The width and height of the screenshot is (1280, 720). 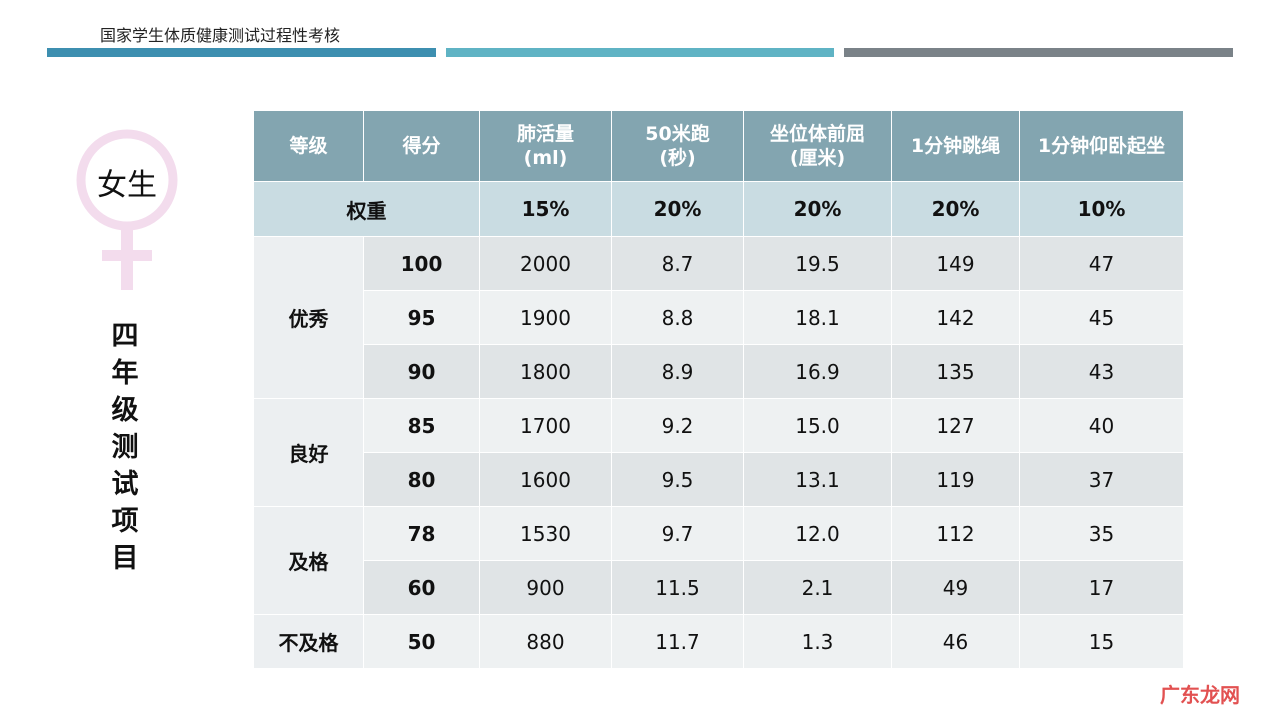 I want to click on value-cell: 46, so click(x=955, y=641).